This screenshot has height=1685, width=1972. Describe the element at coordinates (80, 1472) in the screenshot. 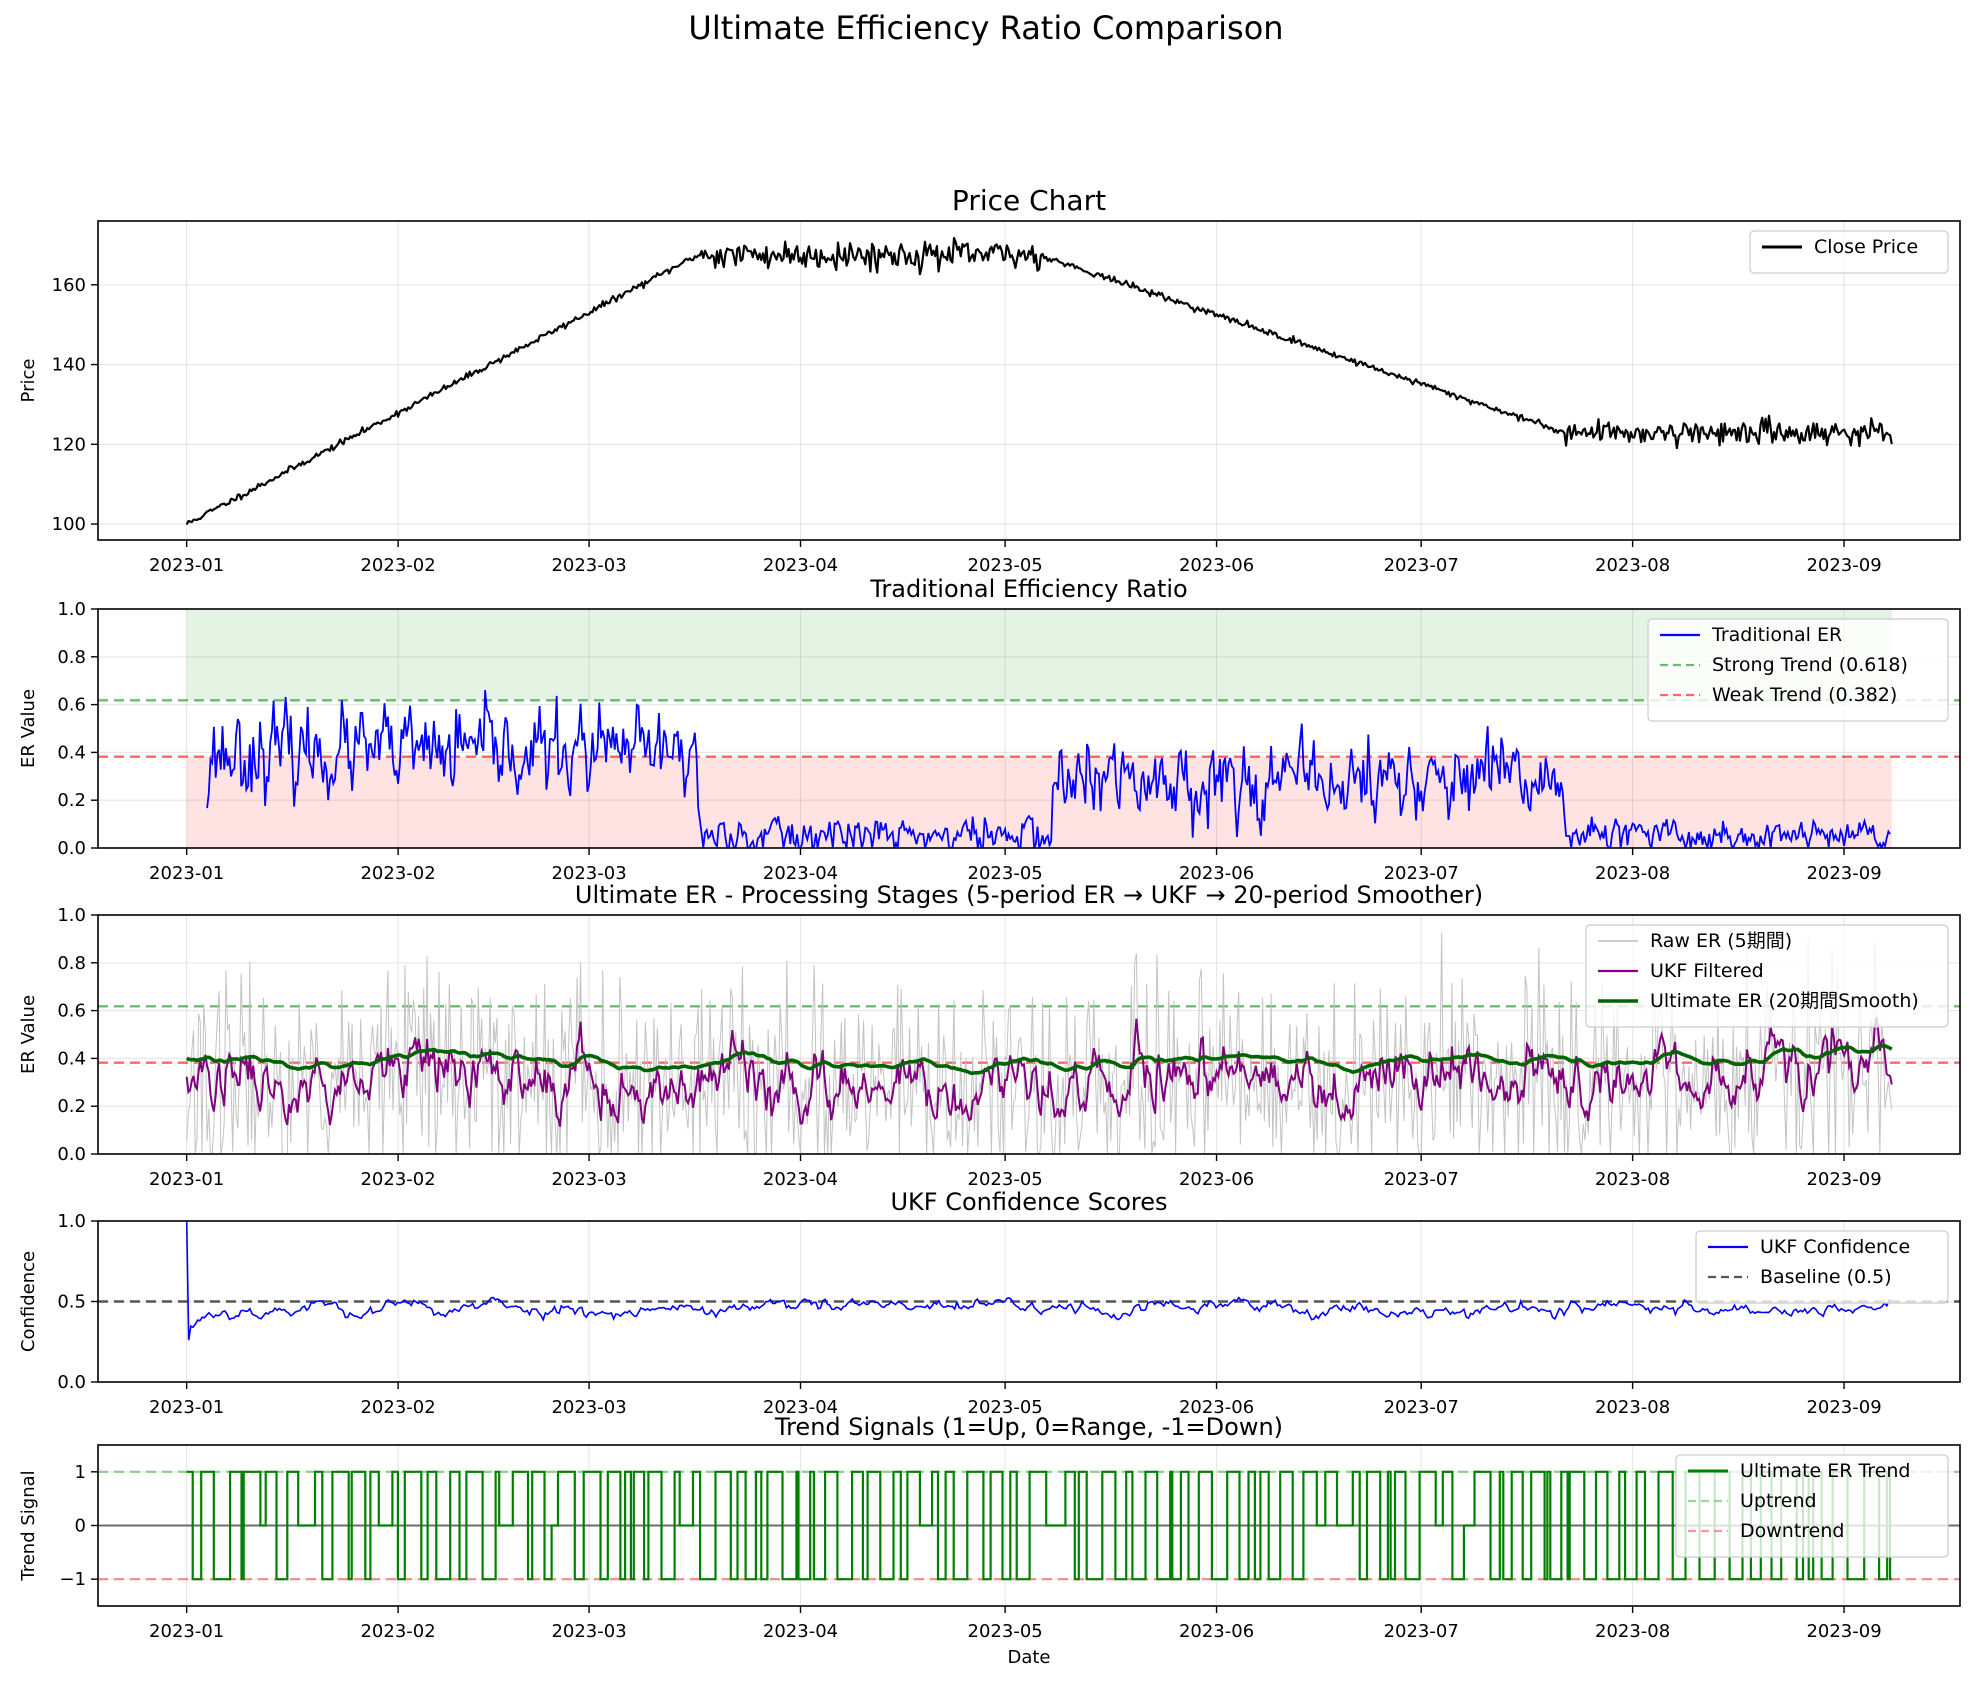

I see `y-tick-label: 1` at that location.